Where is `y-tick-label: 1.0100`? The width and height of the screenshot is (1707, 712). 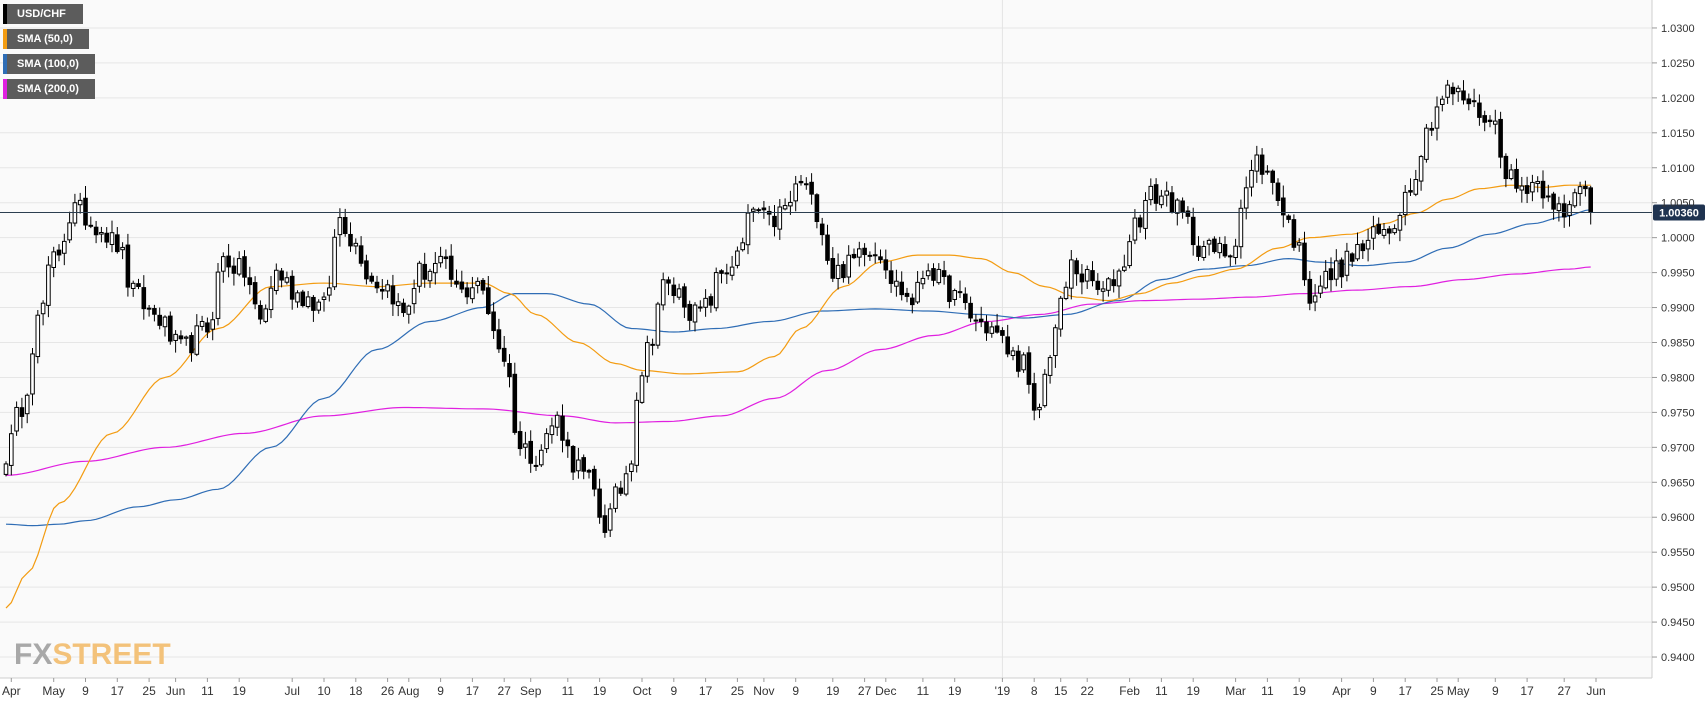 y-tick-label: 1.0100 is located at coordinates (1678, 169).